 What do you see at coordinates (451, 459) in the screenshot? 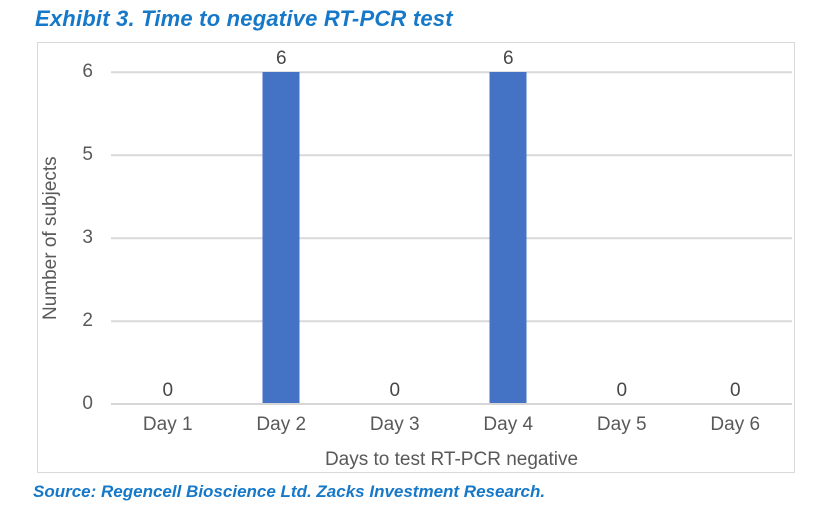
I see `x-axis-title: Days to test RT-PCR negative` at bounding box center [451, 459].